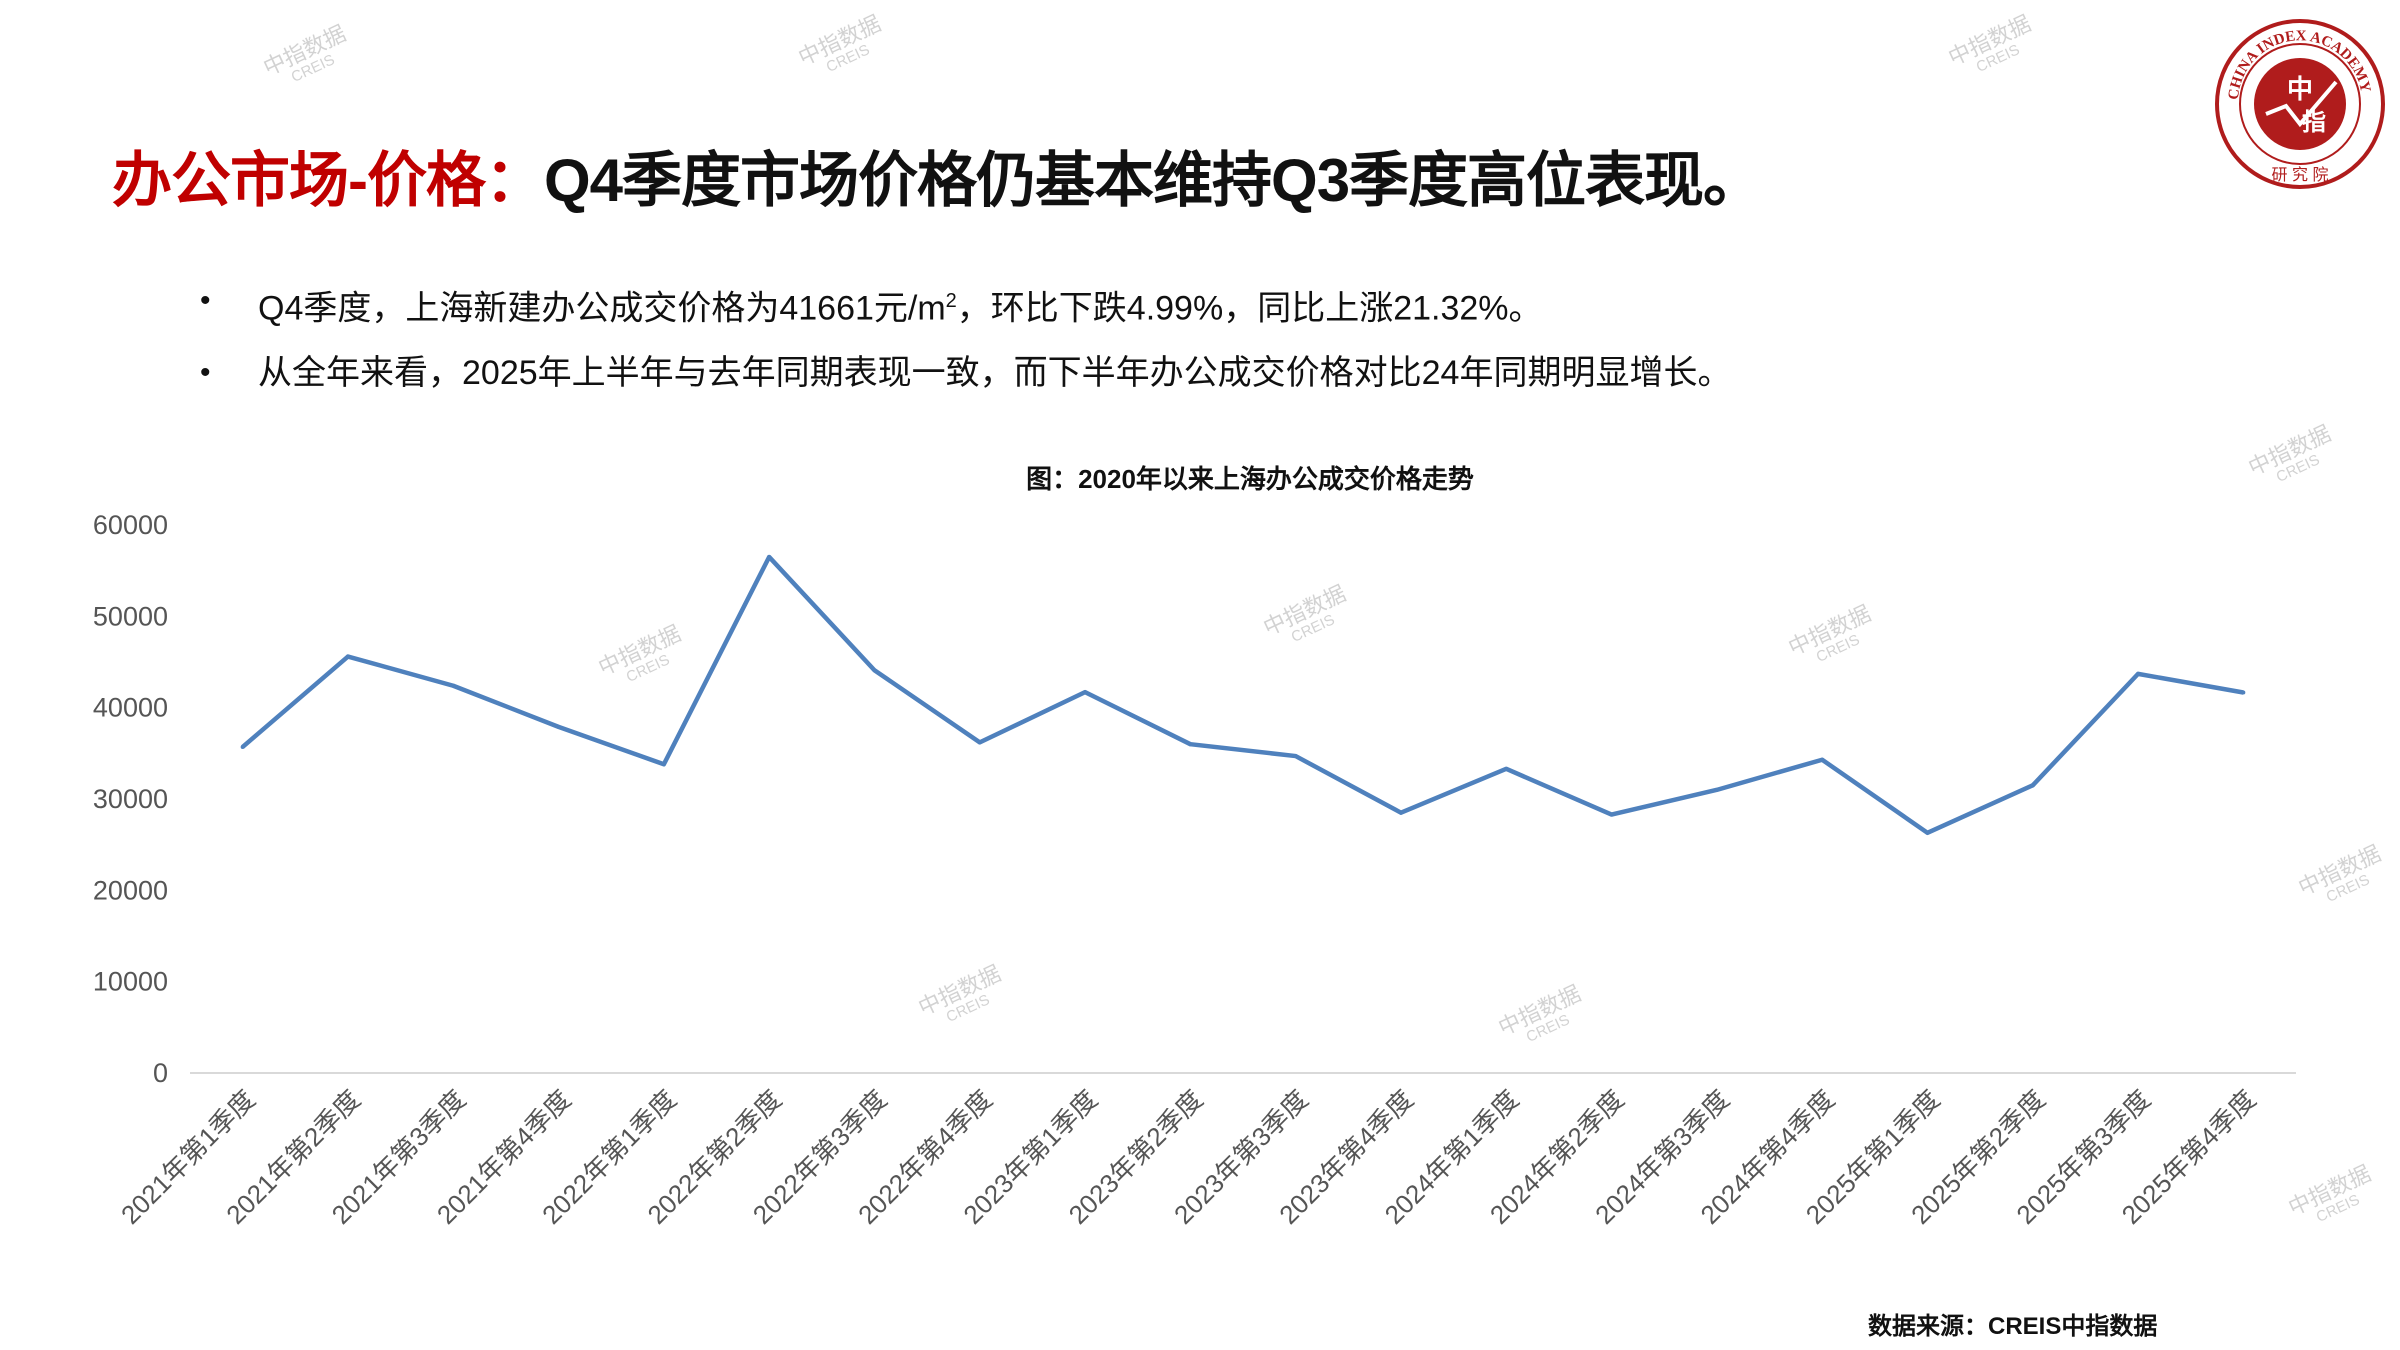  Describe the element at coordinates (602, 308) in the screenshot. I see `bullet-text: Q4季度，上海新建办公成交价格为41661元/m` at that location.